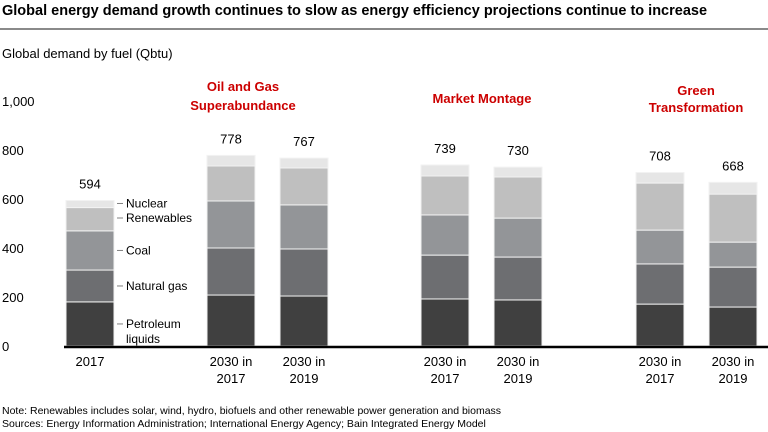 This screenshot has width=768, height=432. Describe the element at coordinates (733, 165) in the screenshot. I see `total-label: 668` at that location.